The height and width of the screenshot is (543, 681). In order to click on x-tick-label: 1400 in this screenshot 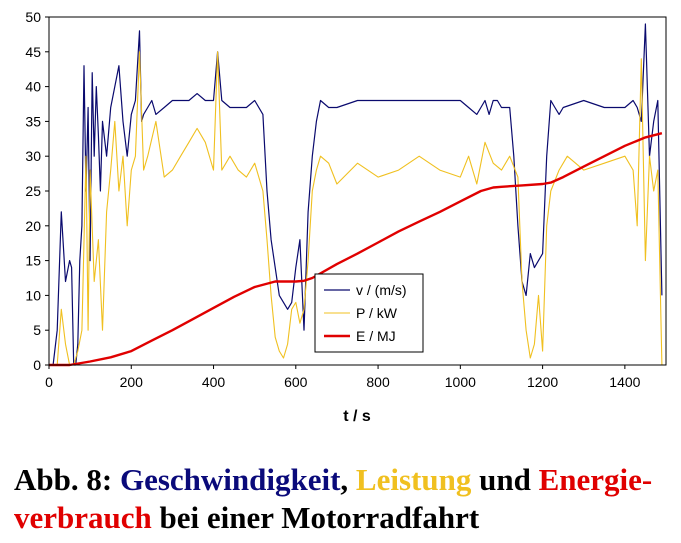, I will do `click(624, 382)`.